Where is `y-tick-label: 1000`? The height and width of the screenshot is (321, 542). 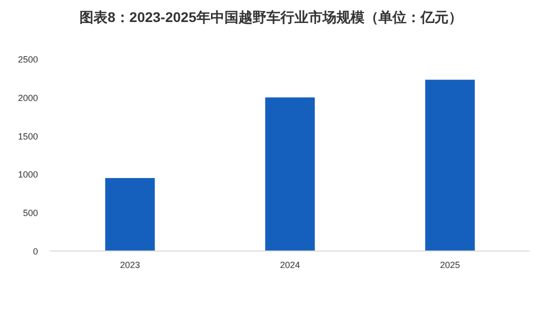 y-tick-label: 1000 is located at coordinates (28, 175).